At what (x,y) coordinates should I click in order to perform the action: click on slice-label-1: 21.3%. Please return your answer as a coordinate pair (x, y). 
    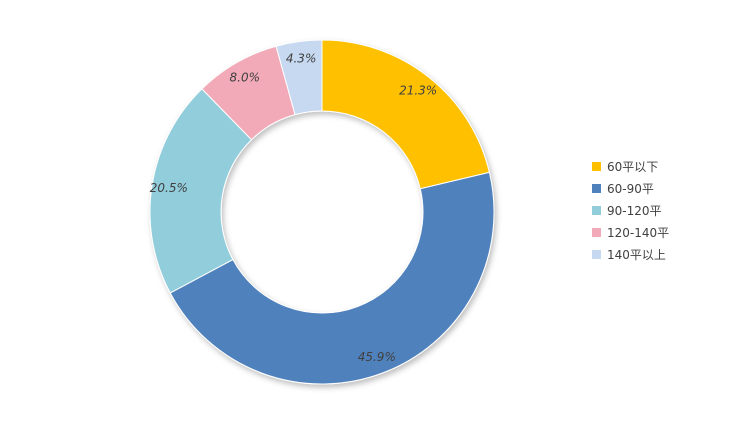
    Looking at the image, I should click on (418, 90).